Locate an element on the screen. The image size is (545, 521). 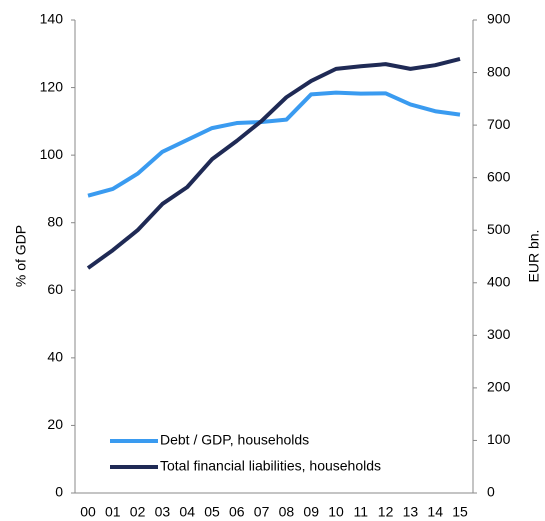
x-tick-label: 14 is located at coordinates (435, 512).